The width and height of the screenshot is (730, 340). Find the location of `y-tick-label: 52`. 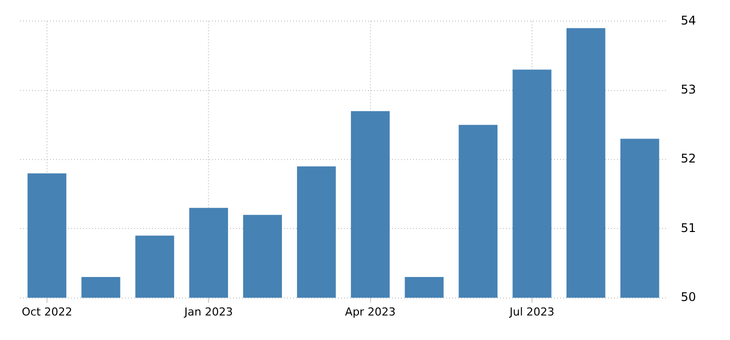

y-tick-label: 52 is located at coordinates (688, 159).